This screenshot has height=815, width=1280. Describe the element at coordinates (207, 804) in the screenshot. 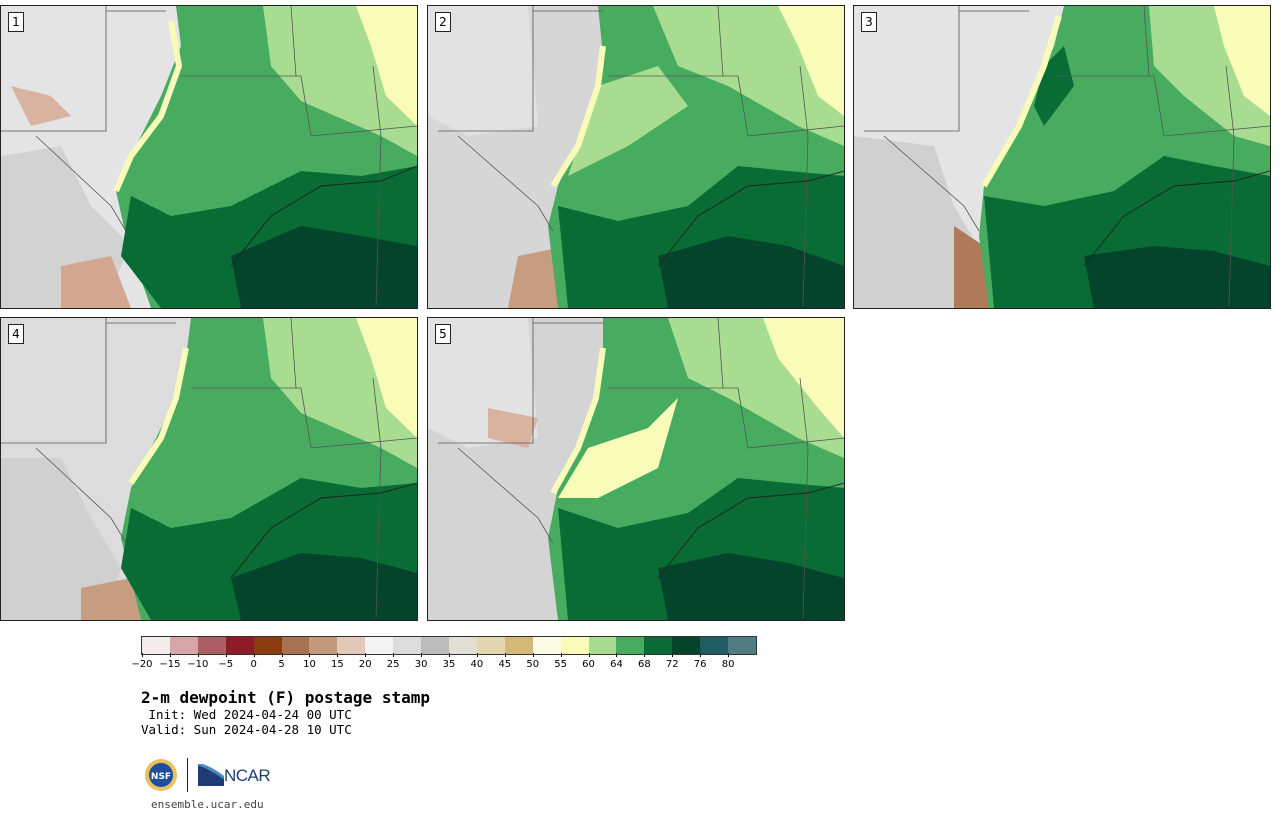

I see `site-url: ensemble.ucar.edu` at that location.